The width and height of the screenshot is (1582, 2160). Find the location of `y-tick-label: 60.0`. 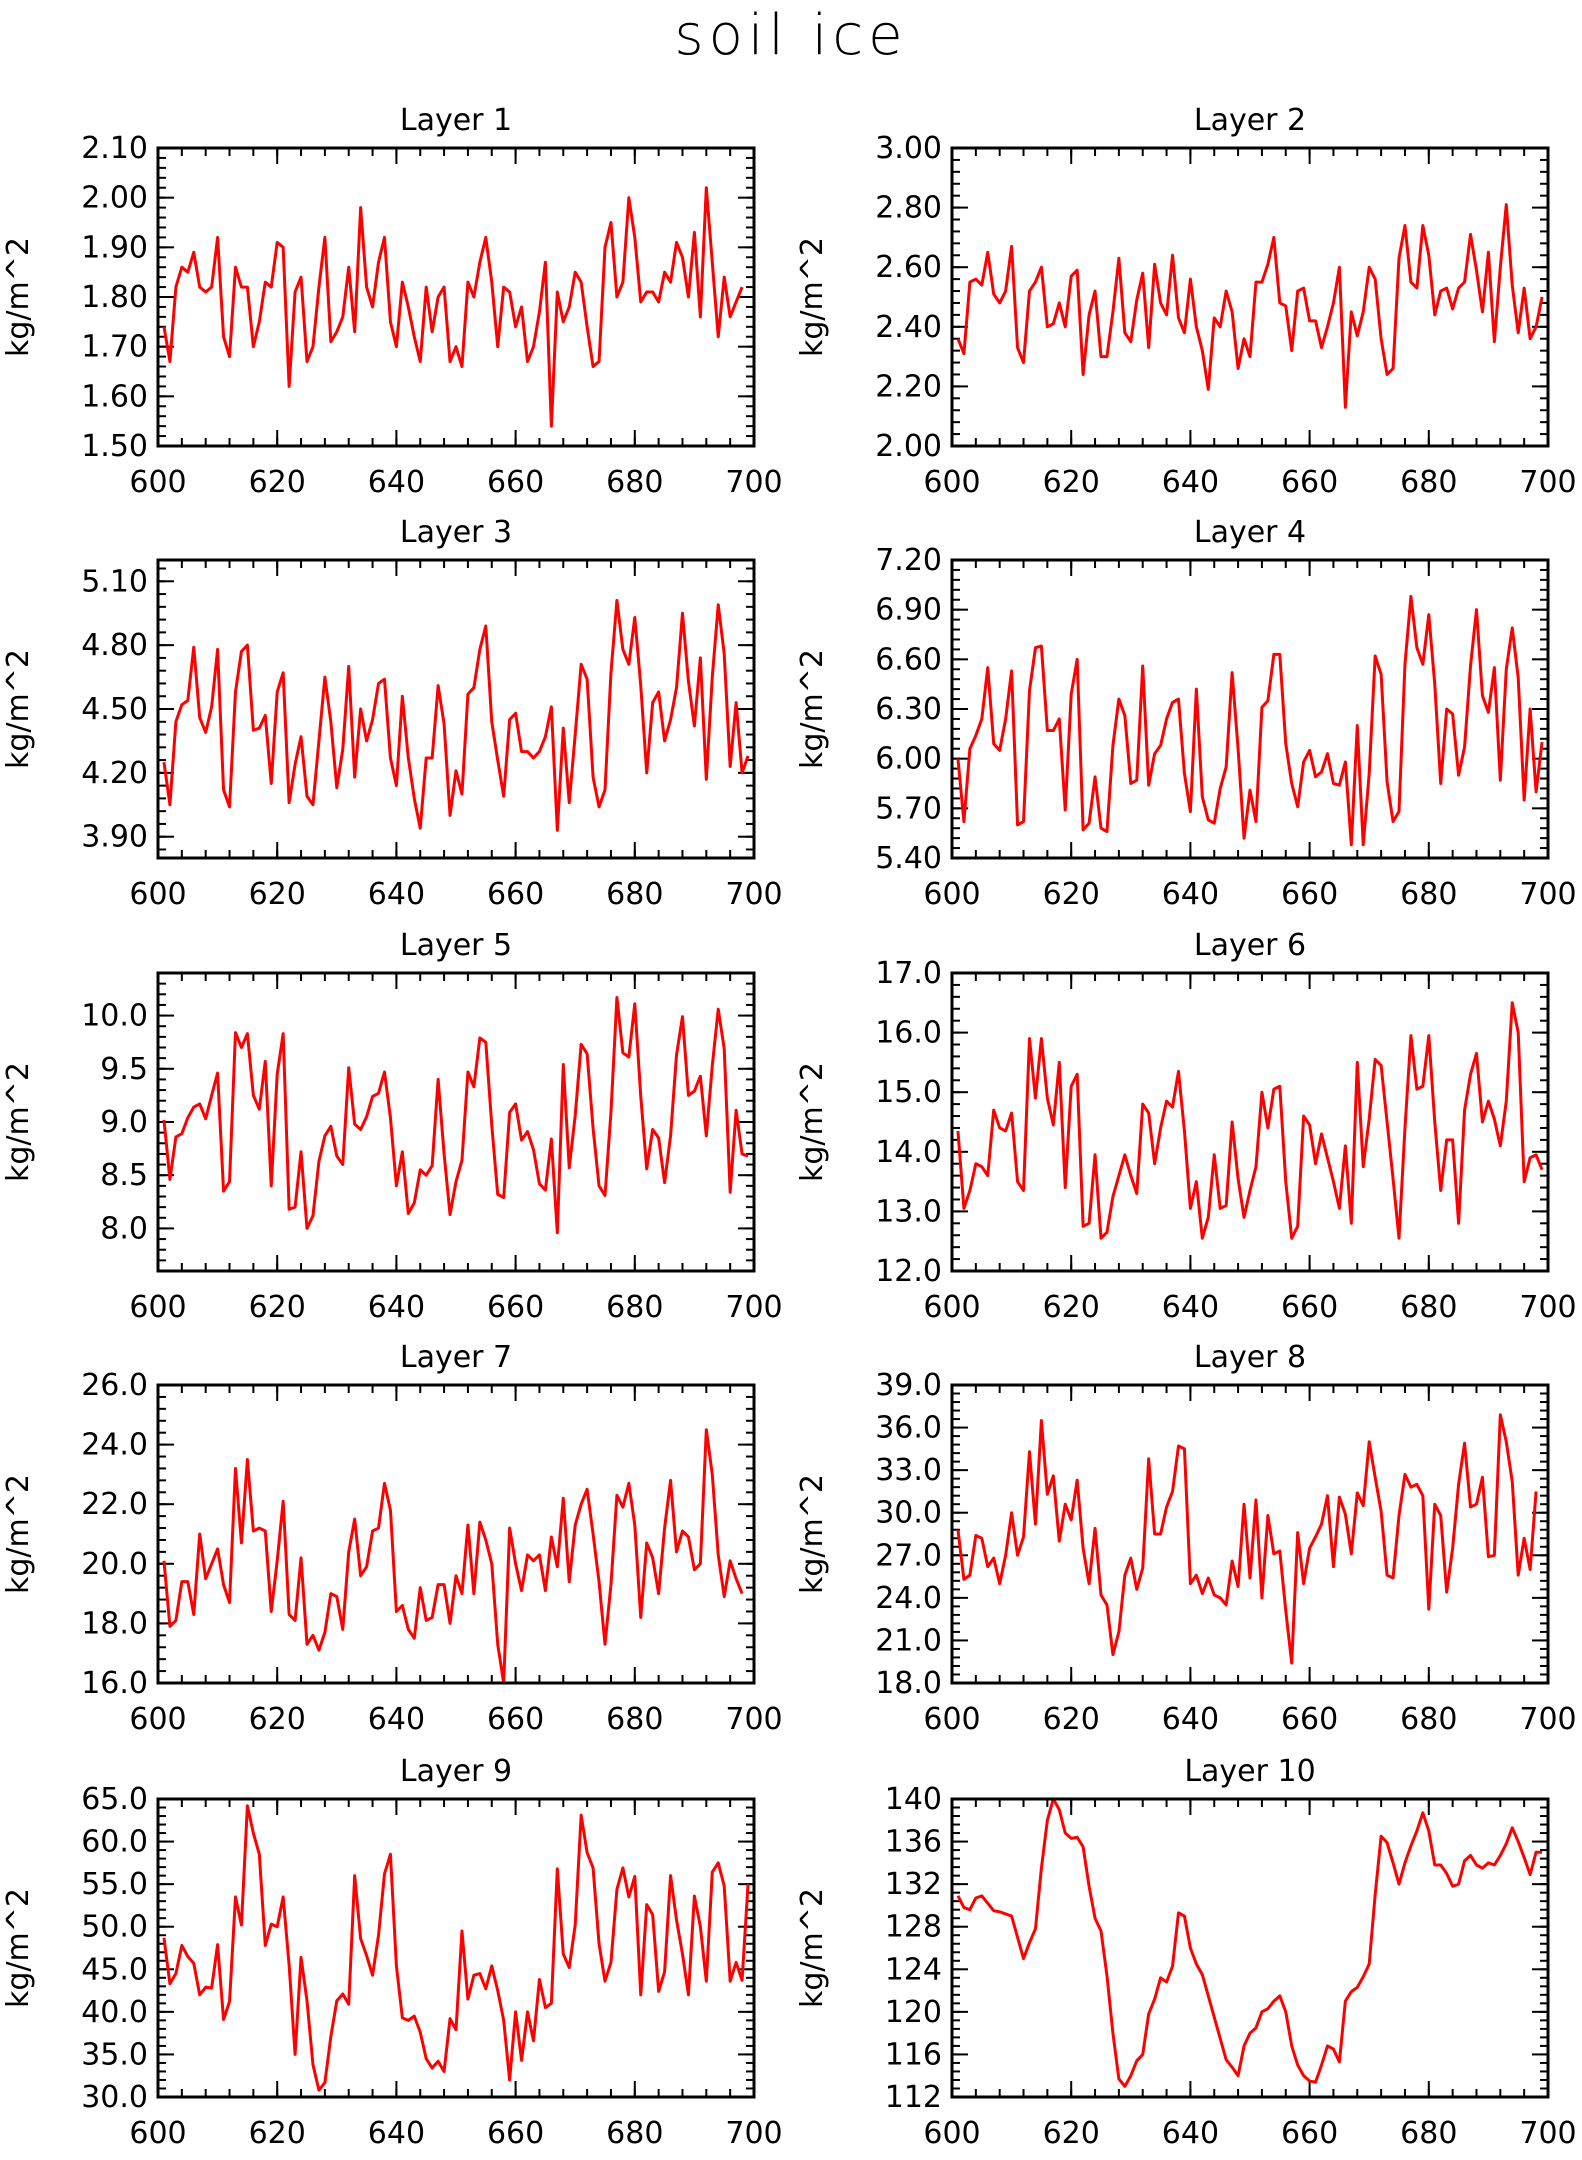

y-tick-label: 60.0 is located at coordinates (114, 1842).